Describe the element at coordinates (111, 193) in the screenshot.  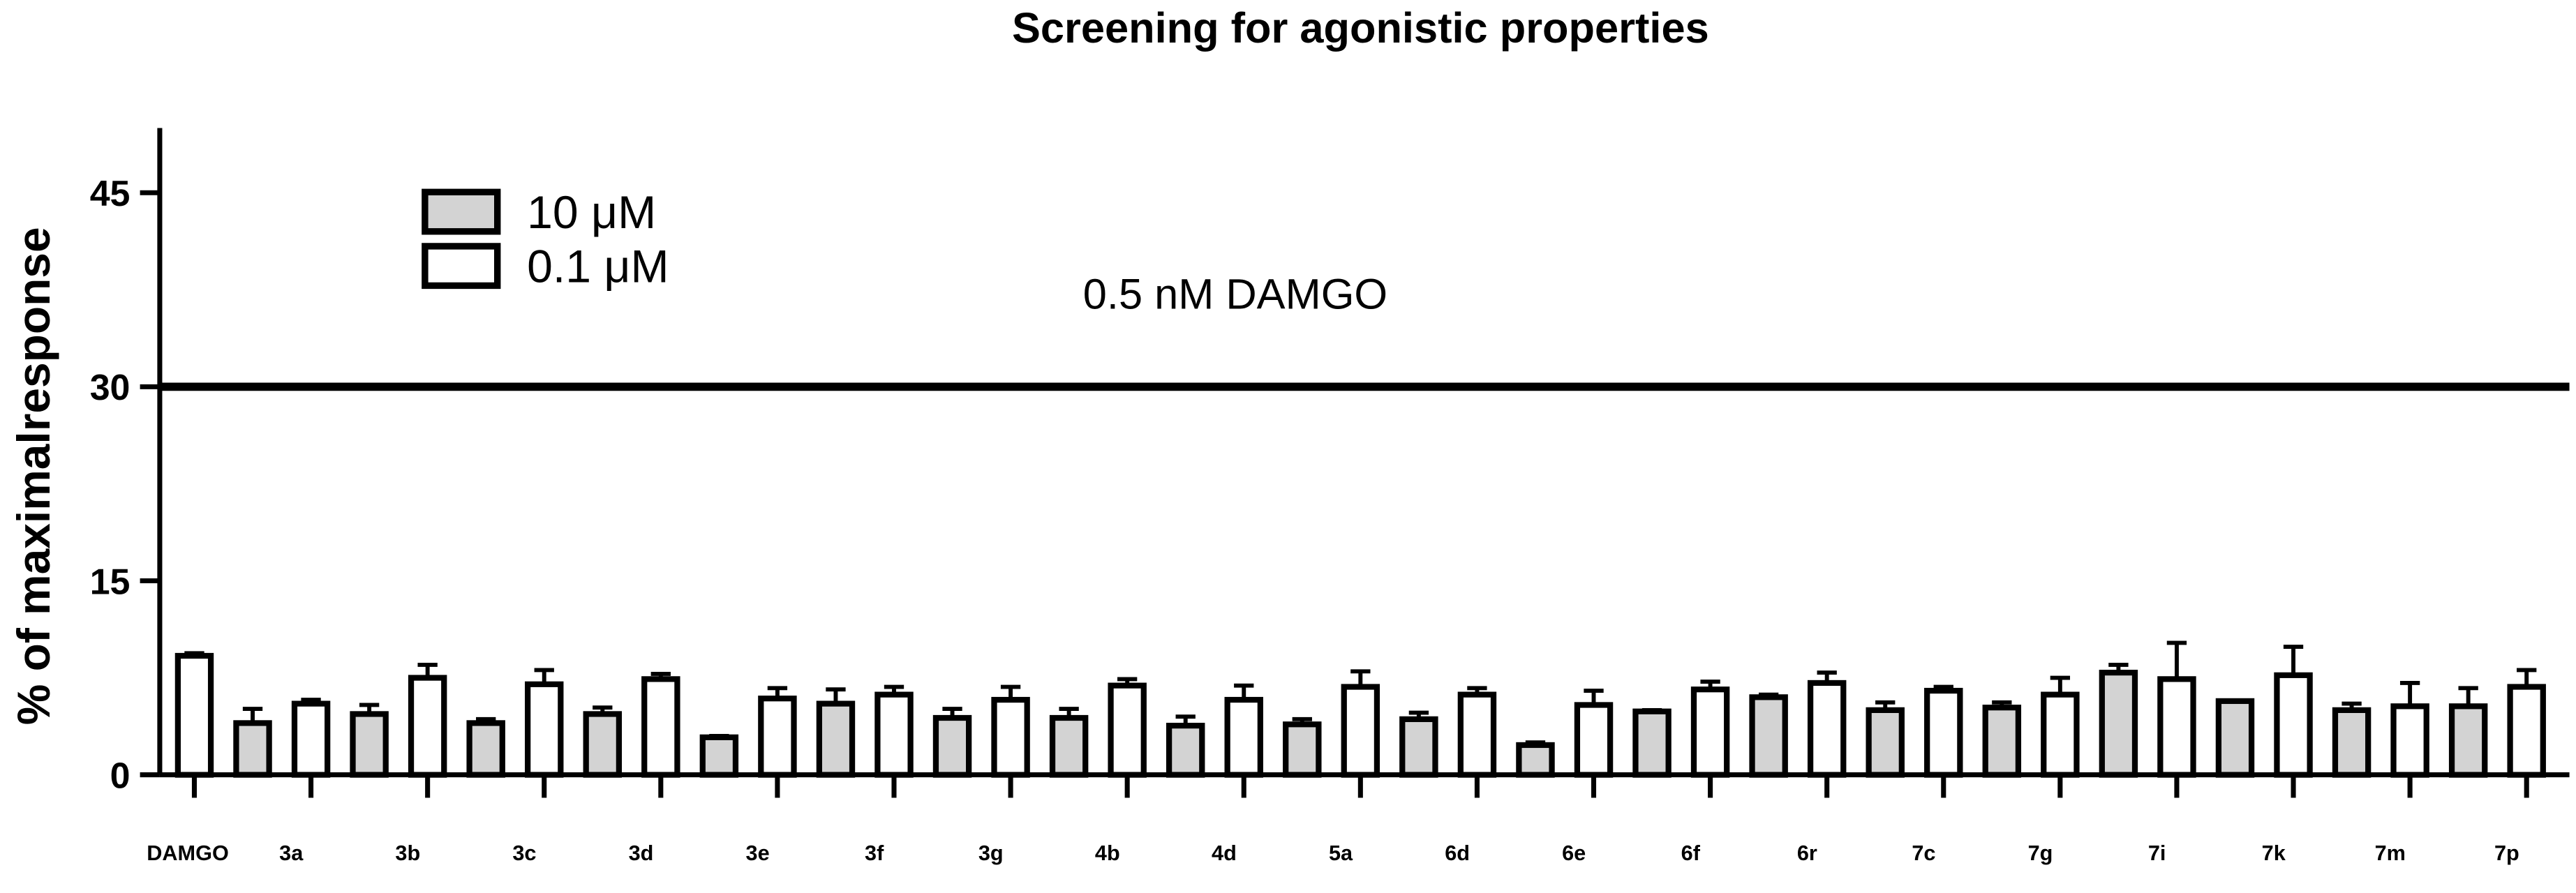
I see `y-tick-label: 45` at that location.